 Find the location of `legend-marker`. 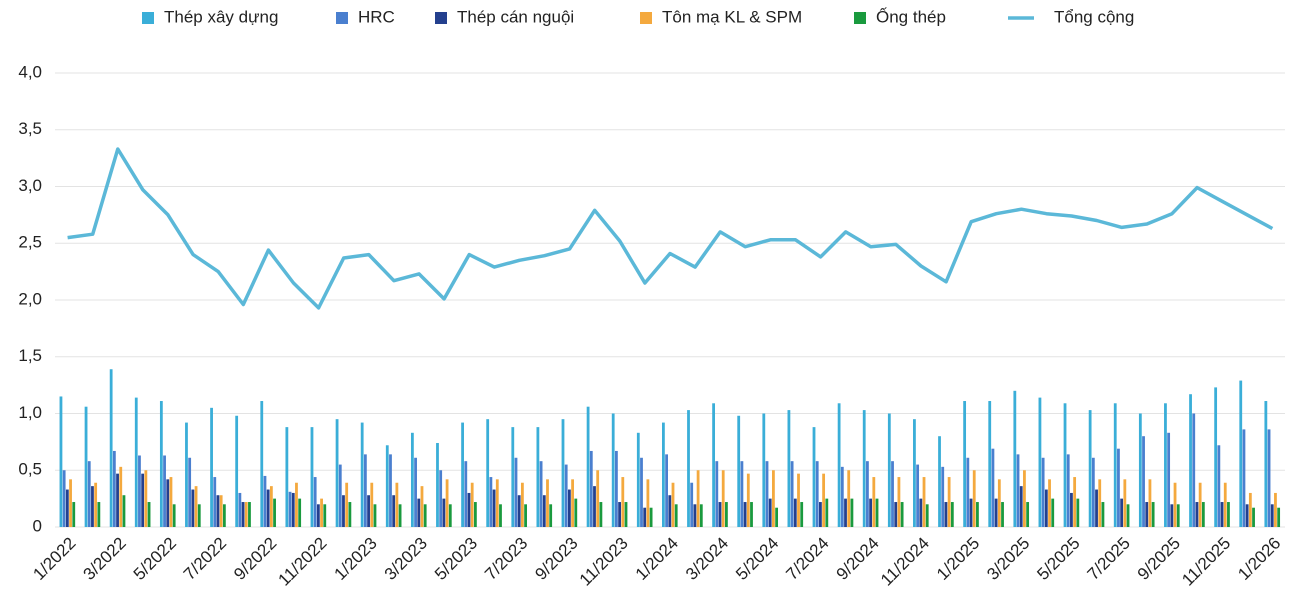

legend-marker is located at coordinates (148, 18).